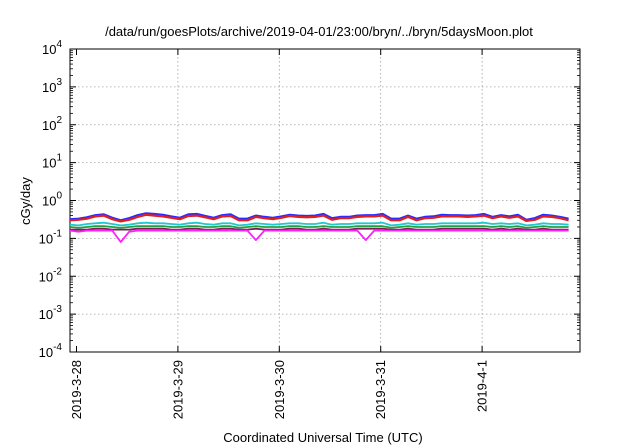 The width and height of the screenshot is (640, 448). I want to click on y-tick-exponent: -1, so click(57, 233).